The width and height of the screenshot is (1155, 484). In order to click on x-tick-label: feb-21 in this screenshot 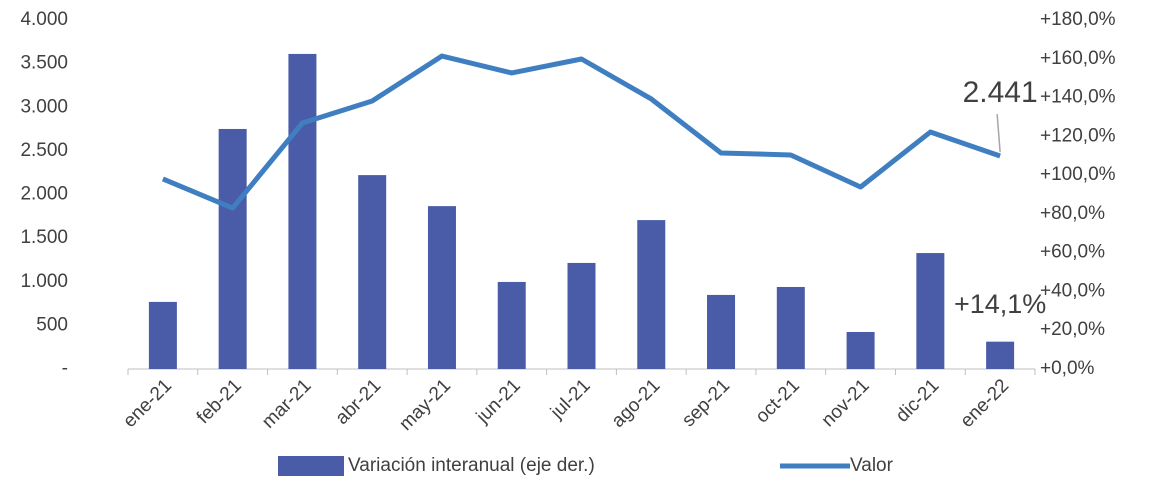, I will do `click(219, 401)`.